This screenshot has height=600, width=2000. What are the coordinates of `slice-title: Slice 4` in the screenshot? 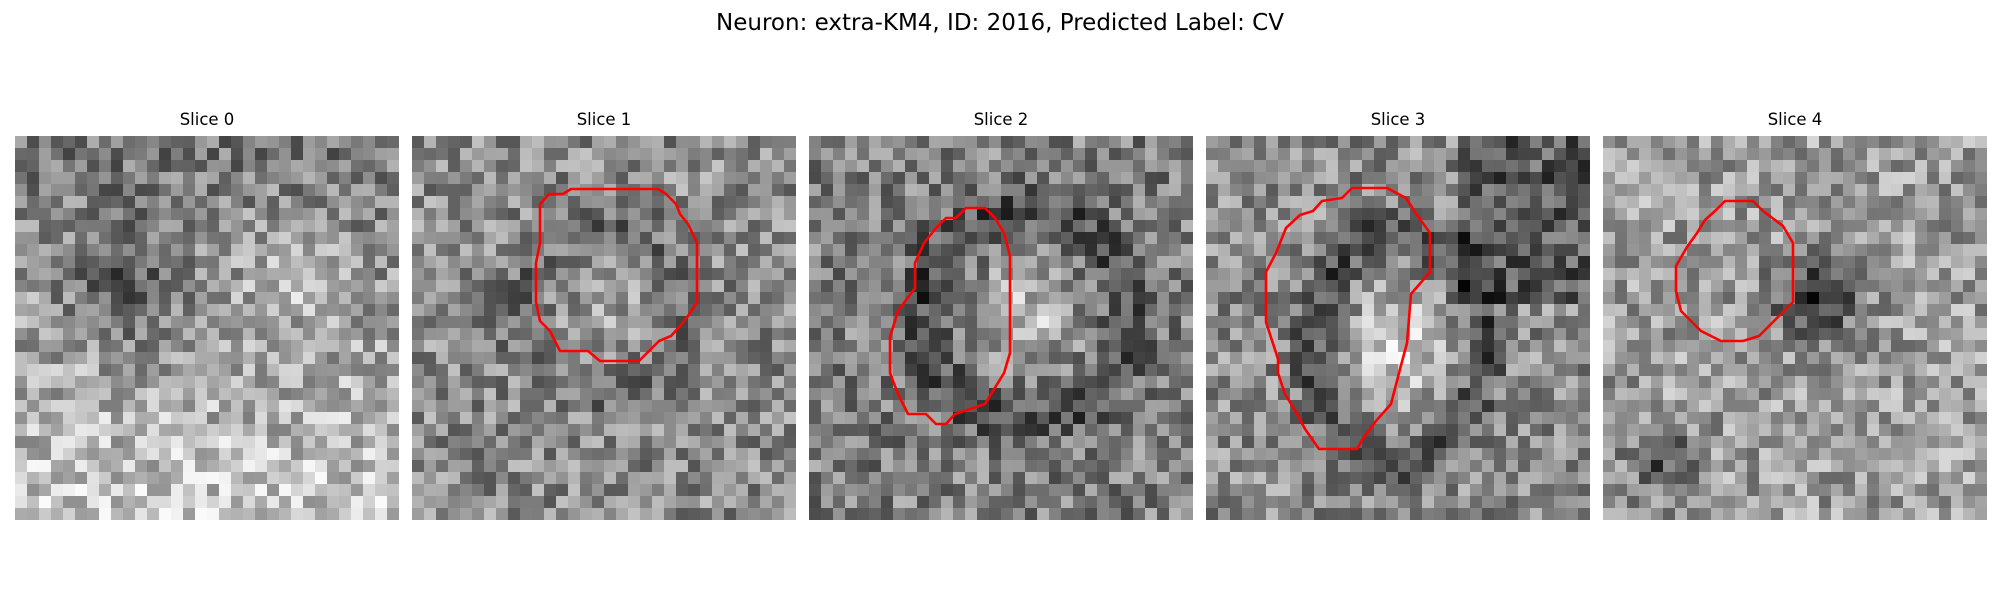 It's located at (1795, 119).